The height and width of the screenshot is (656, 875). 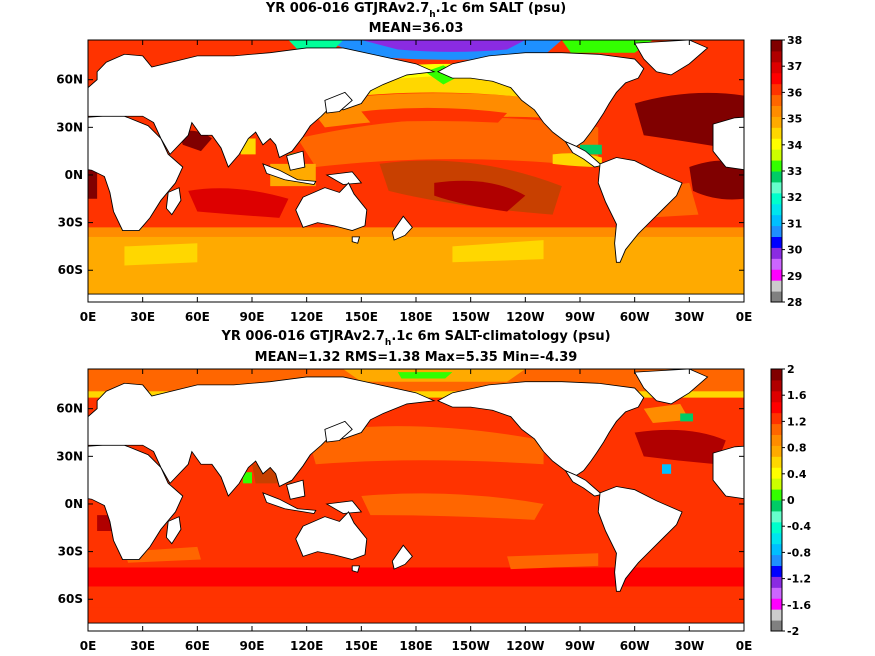 I want to click on colorbar-tick-label: 38, so click(x=794, y=40).